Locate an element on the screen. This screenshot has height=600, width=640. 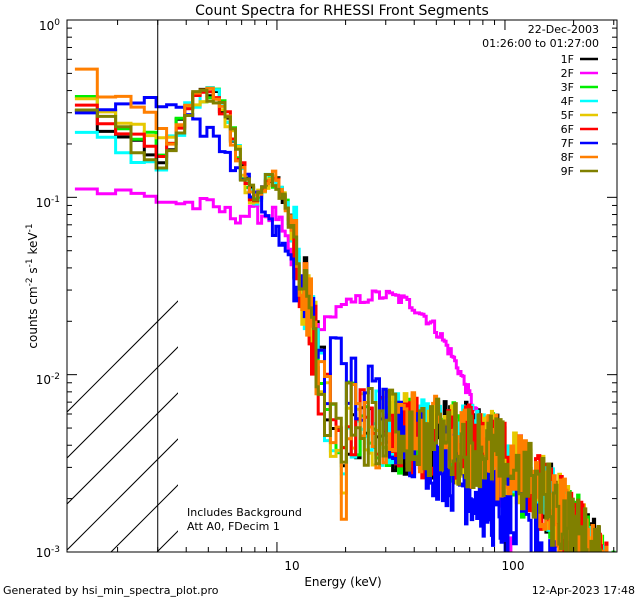
annotation-attenuator: Att A0, FDecim 1 is located at coordinates (233, 526).